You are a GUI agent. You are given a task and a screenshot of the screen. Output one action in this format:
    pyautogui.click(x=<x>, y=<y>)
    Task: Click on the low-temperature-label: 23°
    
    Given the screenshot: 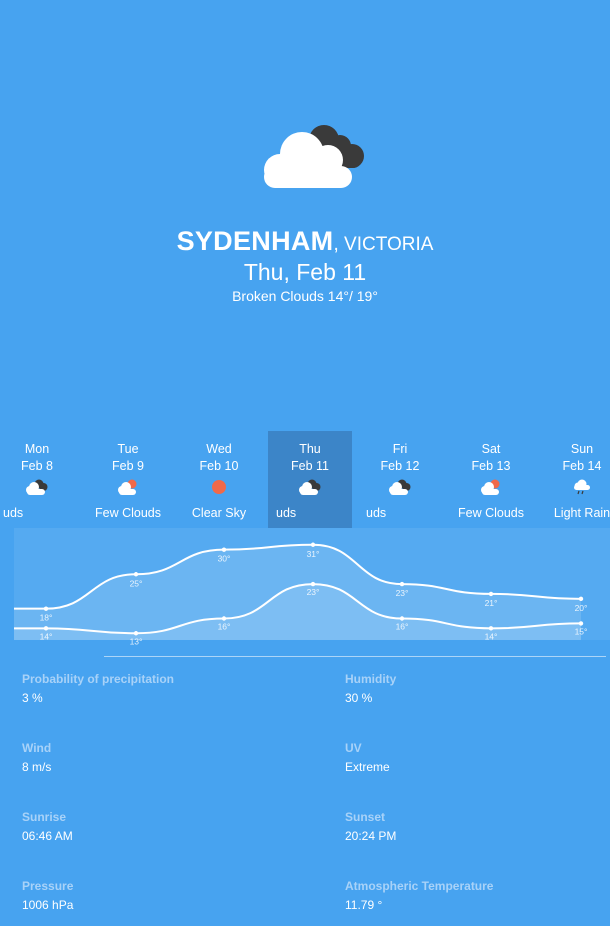 What is the action you would take?
    pyautogui.click(x=313, y=592)
    